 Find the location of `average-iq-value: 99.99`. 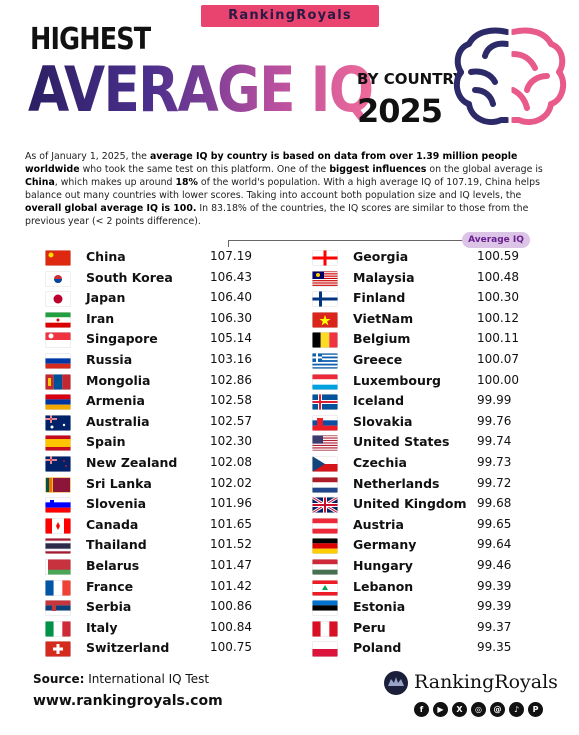

average-iq-value: 99.99 is located at coordinates (494, 400).